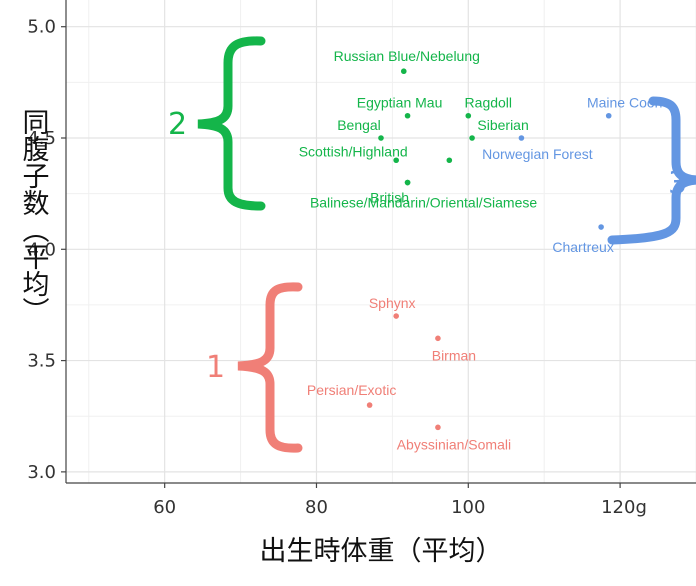 The image size is (696, 586). What do you see at coordinates (41, 472) in the screenshot?
I see `y-tick-label: 3.0` at bounding box center [41, 472].